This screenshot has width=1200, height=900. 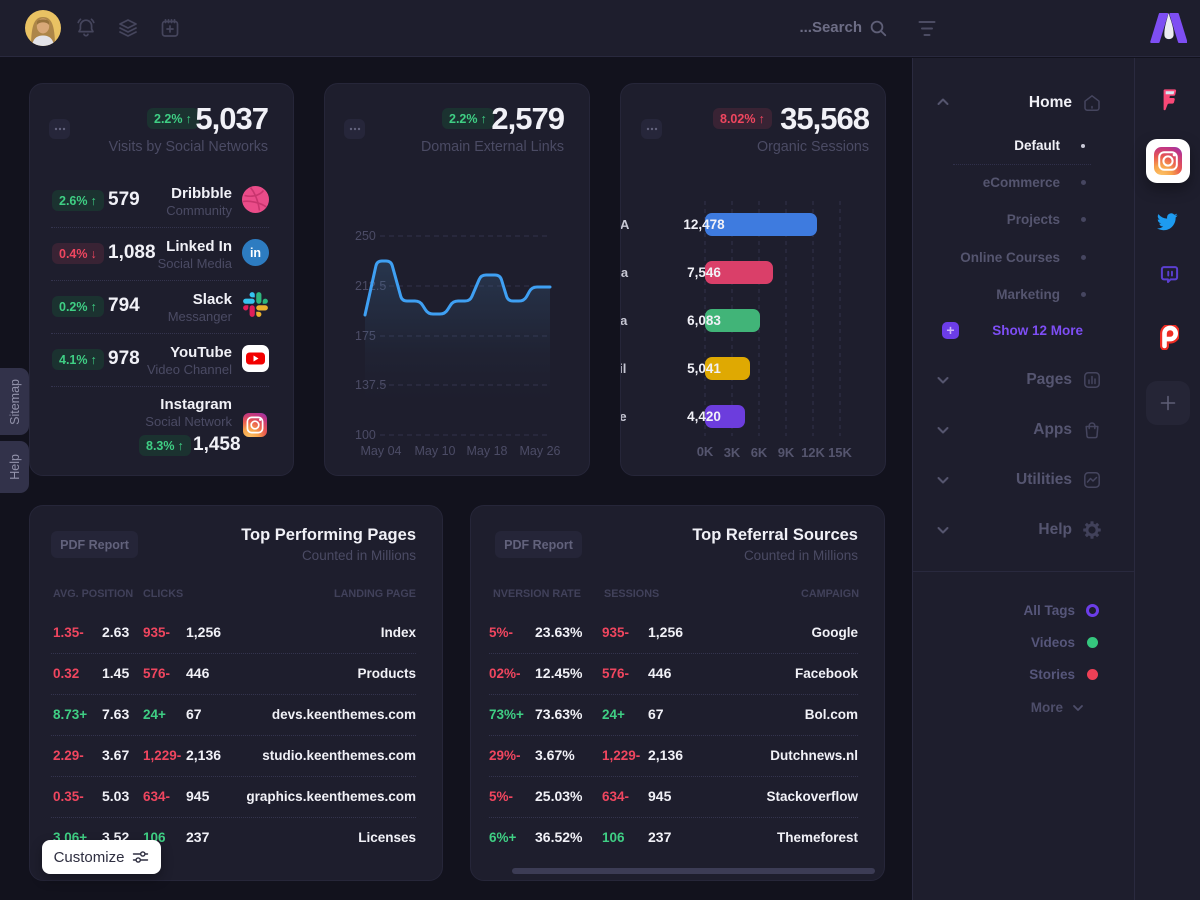 What do you see at coordinates (624, 416) in the screenshot?
I see `svg-text: France` at bounding box center [624, 416].